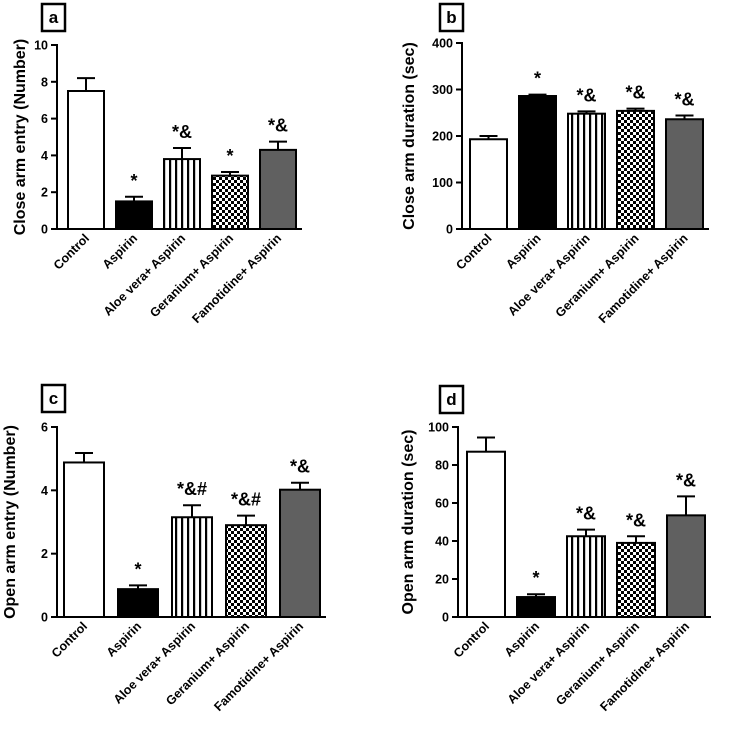 The height and width of the screenshot is (731, 740). I want to click on panel-label-b: b, so click(451, 17).